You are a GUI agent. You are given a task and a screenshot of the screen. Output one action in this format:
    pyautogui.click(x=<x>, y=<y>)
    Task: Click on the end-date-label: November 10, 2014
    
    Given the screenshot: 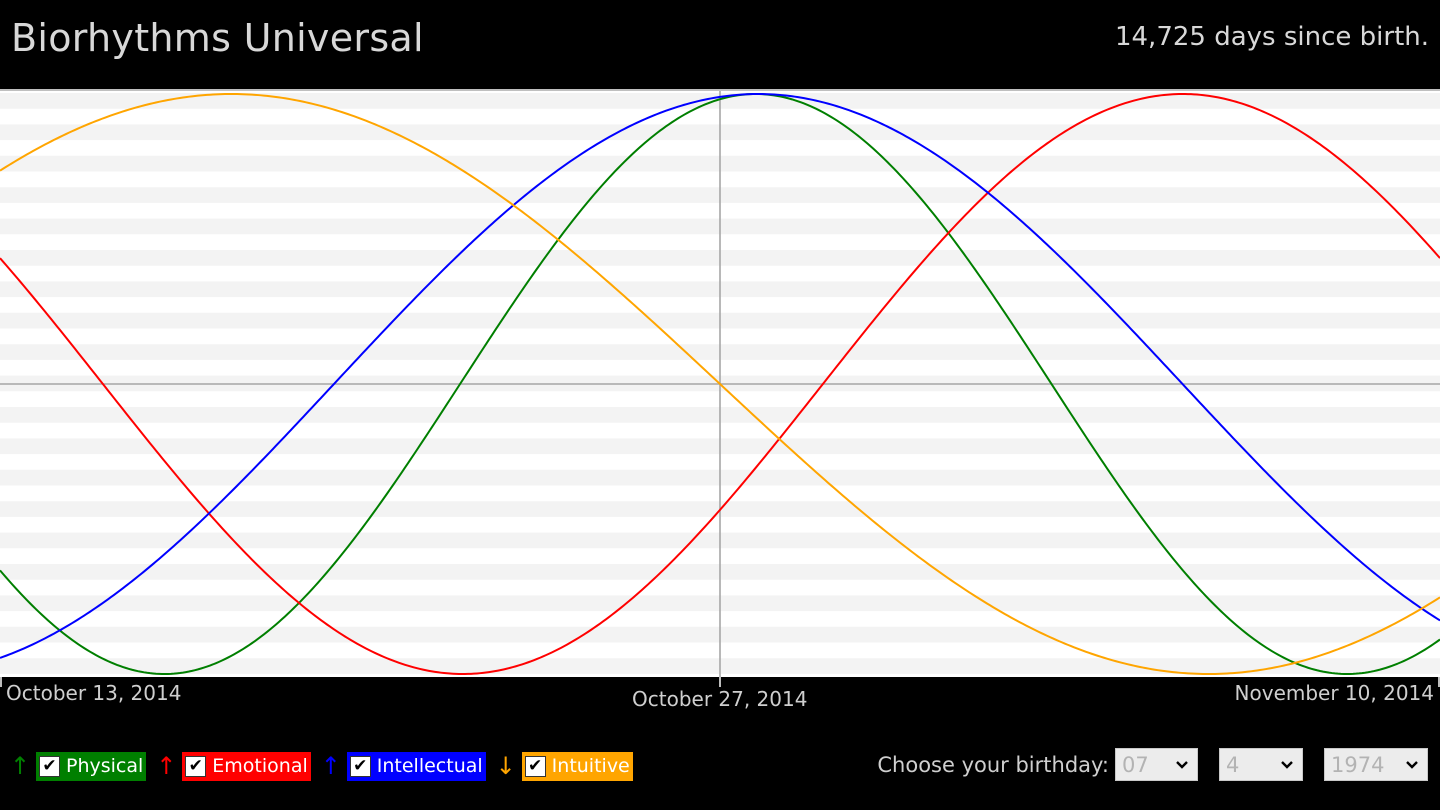 What is the action you would take?
    pyautogui.click(x=1334, y=693)
    